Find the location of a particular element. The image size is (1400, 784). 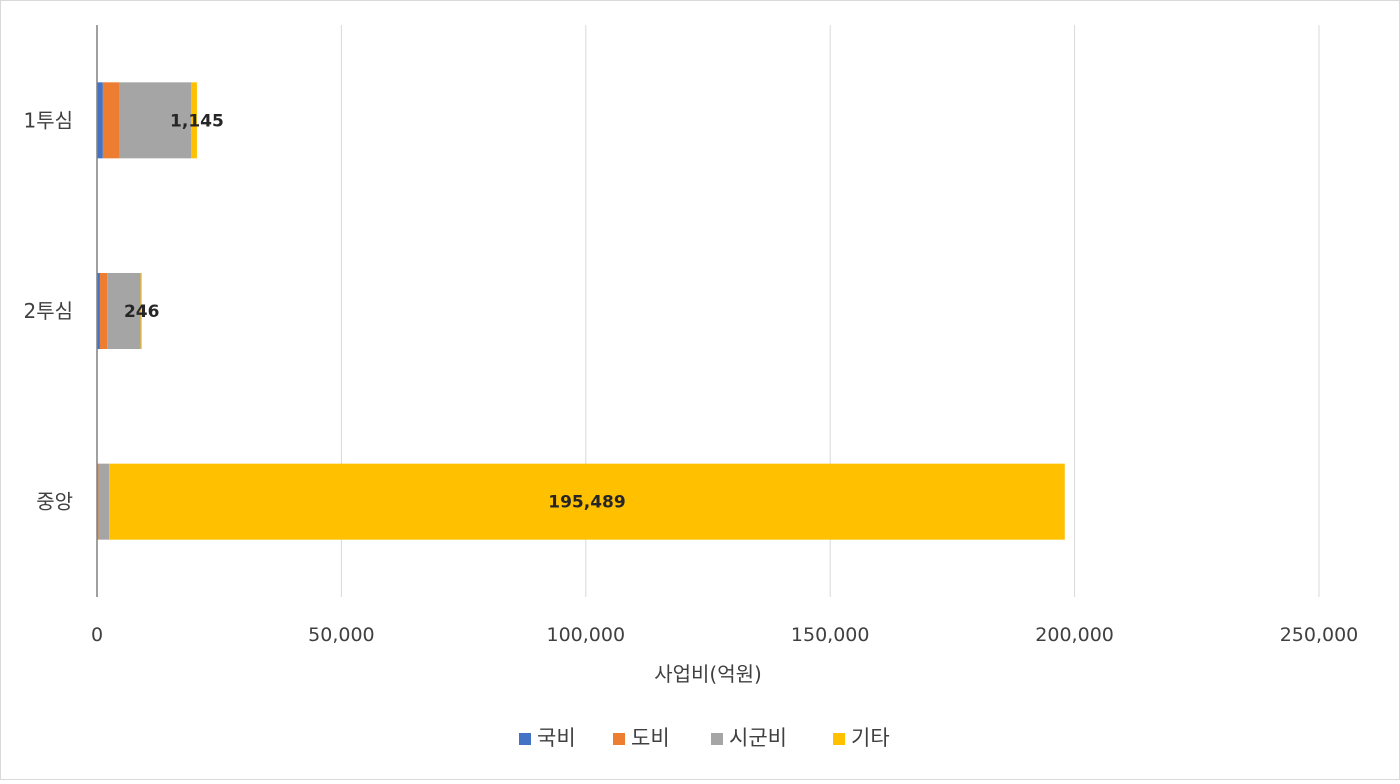

x-axis-ticks: 0 50,000 100,000 150,000 200,000 250,000 is located at coordinates (724, 635).